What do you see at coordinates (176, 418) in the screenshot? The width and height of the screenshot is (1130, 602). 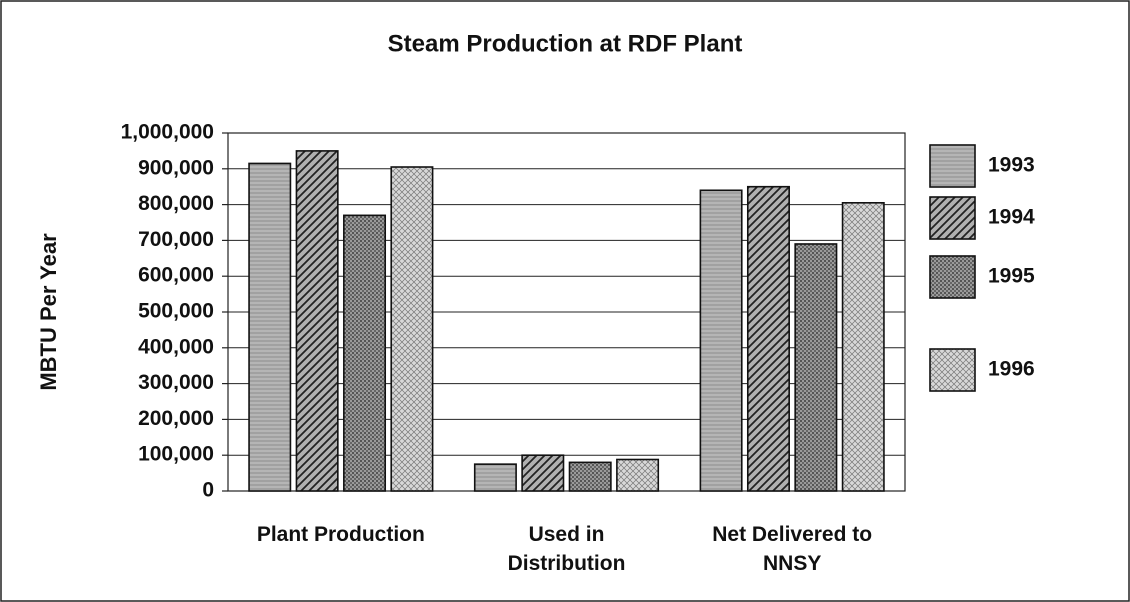 I see `y-tick-label: 200,000` at bounding box center [176, 418].